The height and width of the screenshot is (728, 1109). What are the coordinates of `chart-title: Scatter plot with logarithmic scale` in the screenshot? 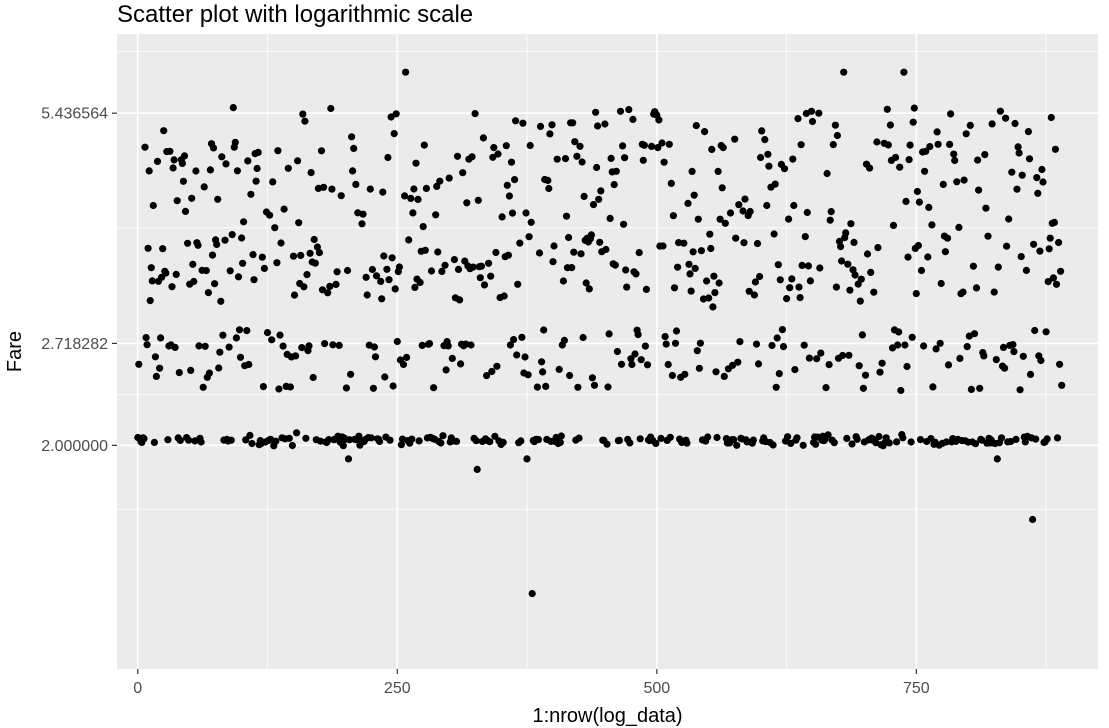 It's located at (295, 14).